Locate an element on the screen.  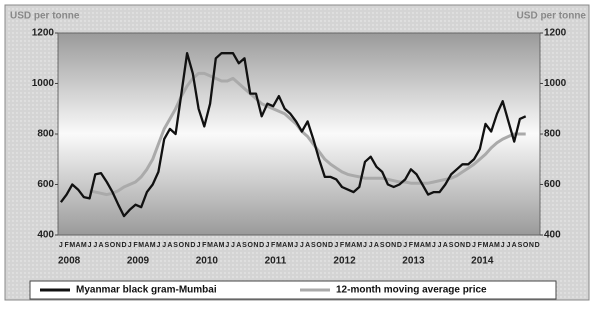
legend is located at coordinates (293, 290).